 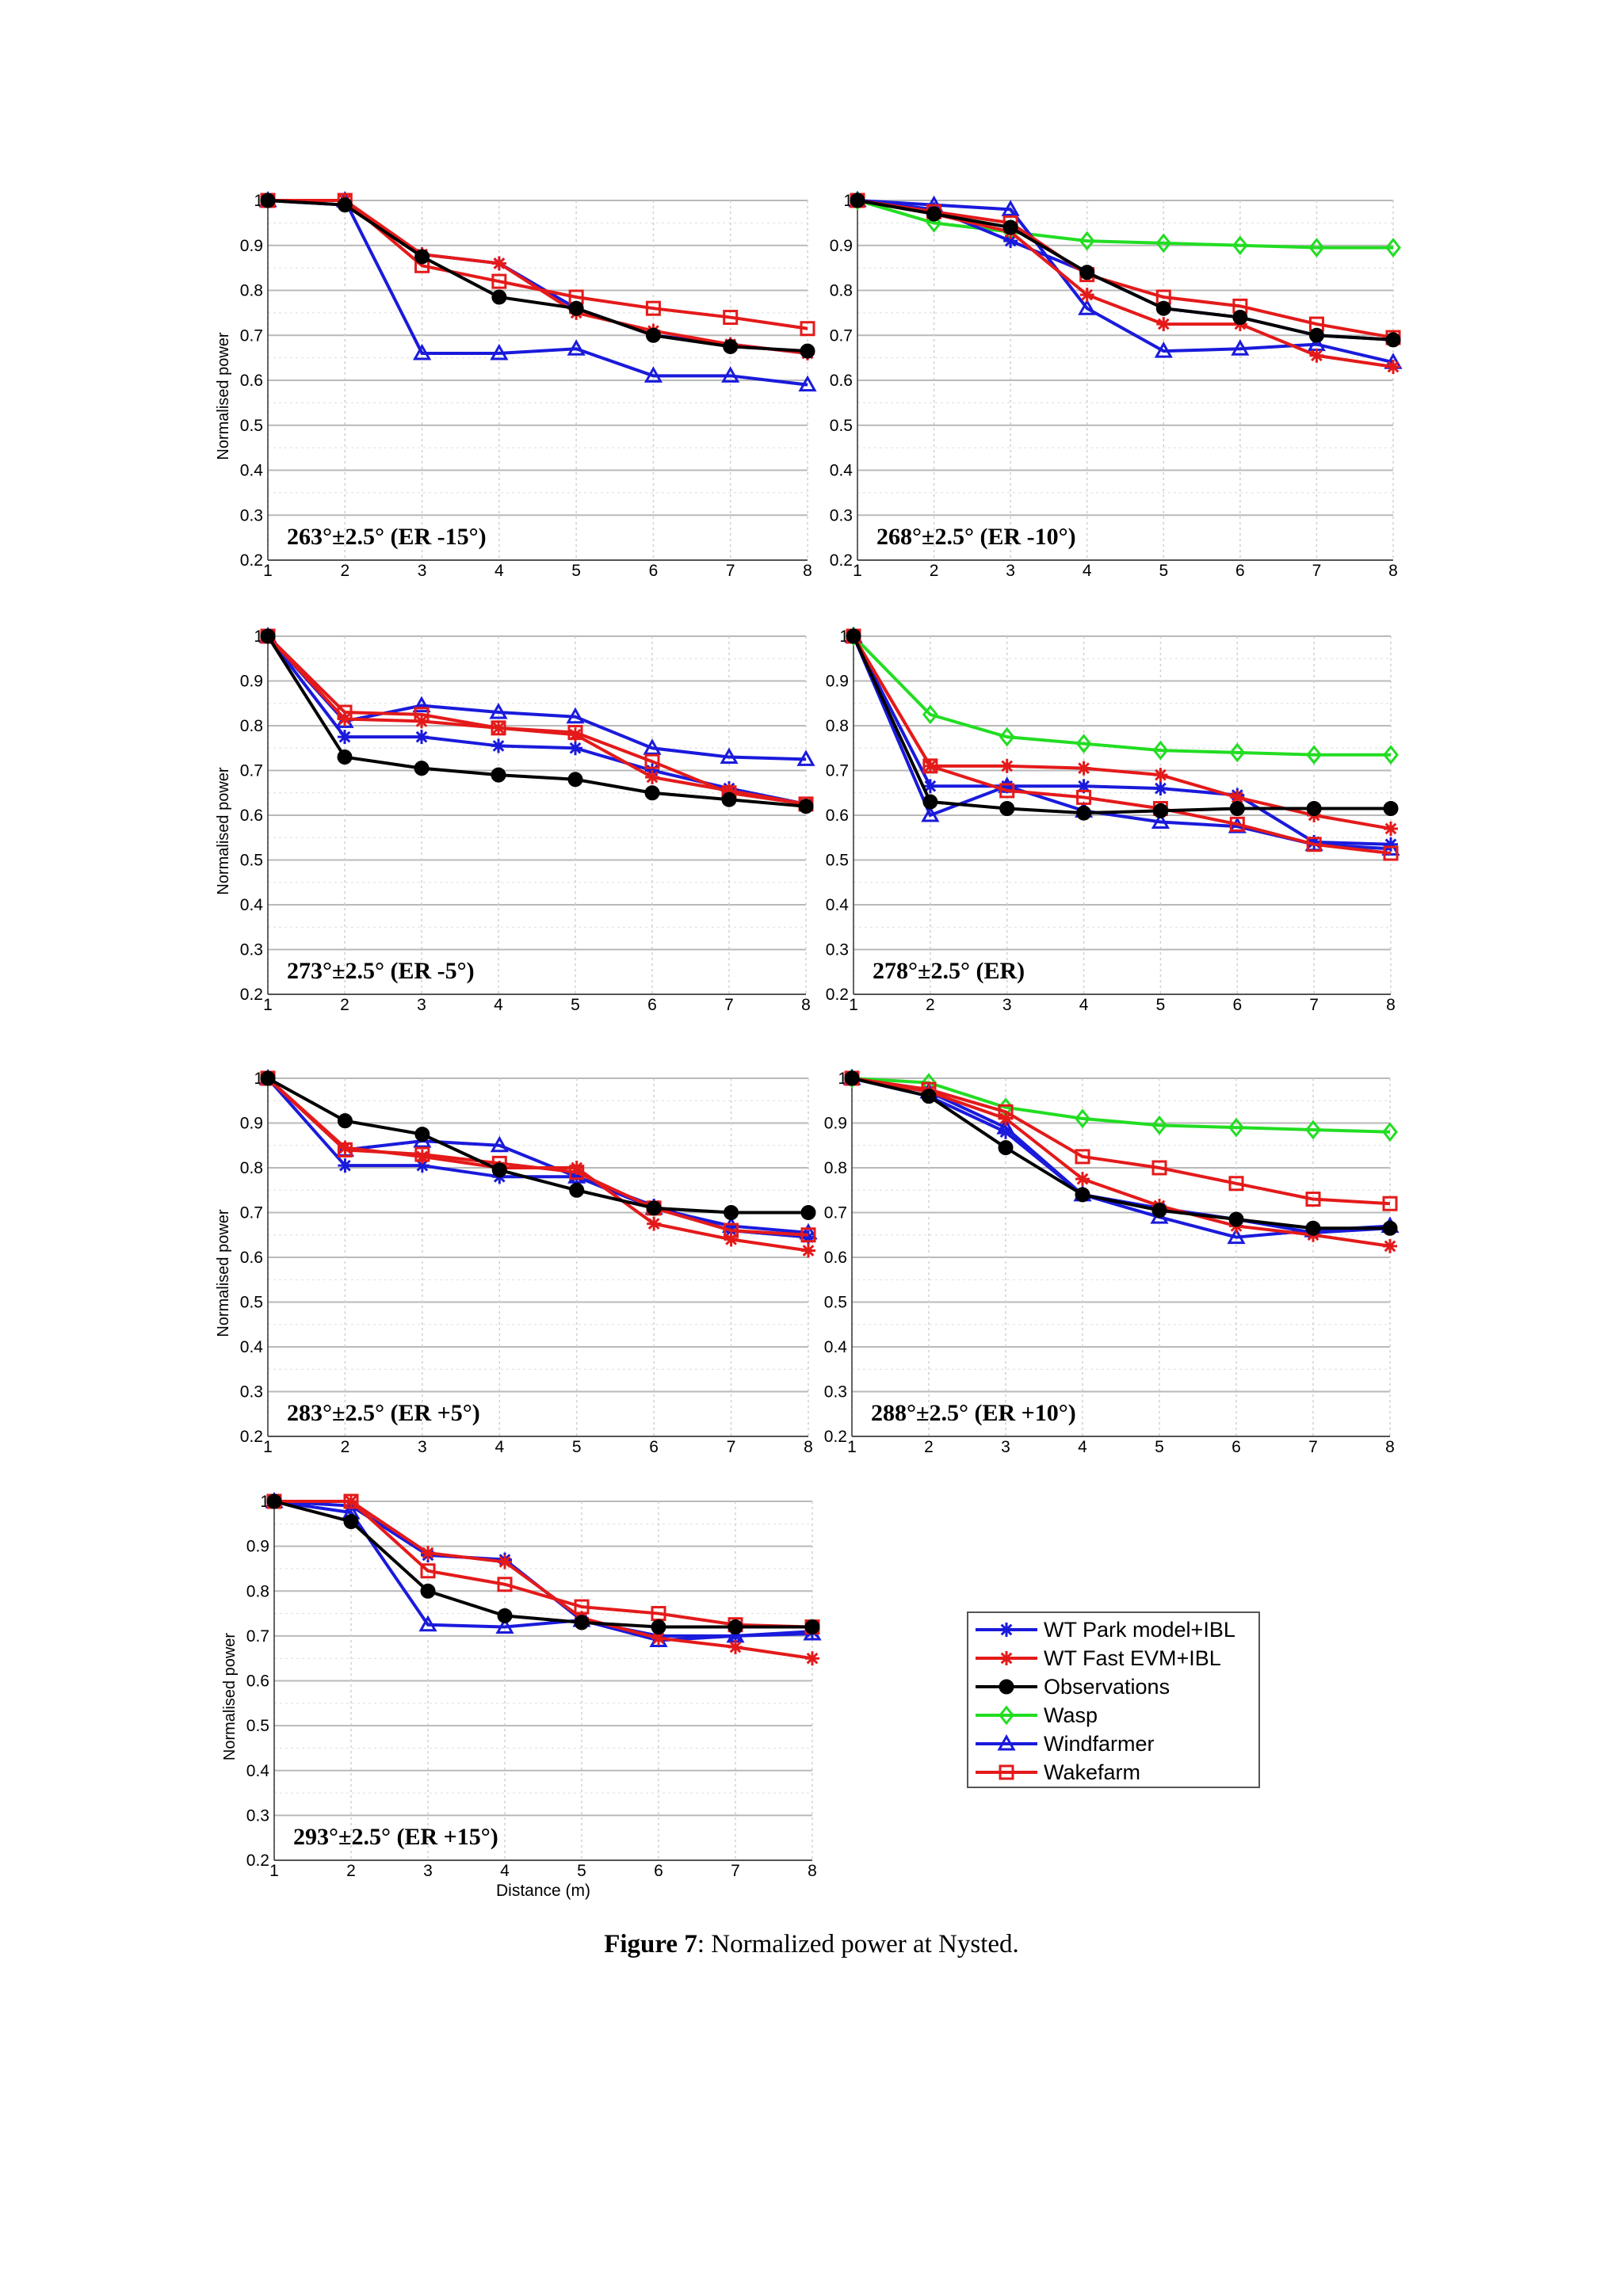 What do you see at coordinates (976, 537) in the screenshot?
I see `panel-label: 268°±2.5° (ER -10°)` at bounding box center [976, 537].